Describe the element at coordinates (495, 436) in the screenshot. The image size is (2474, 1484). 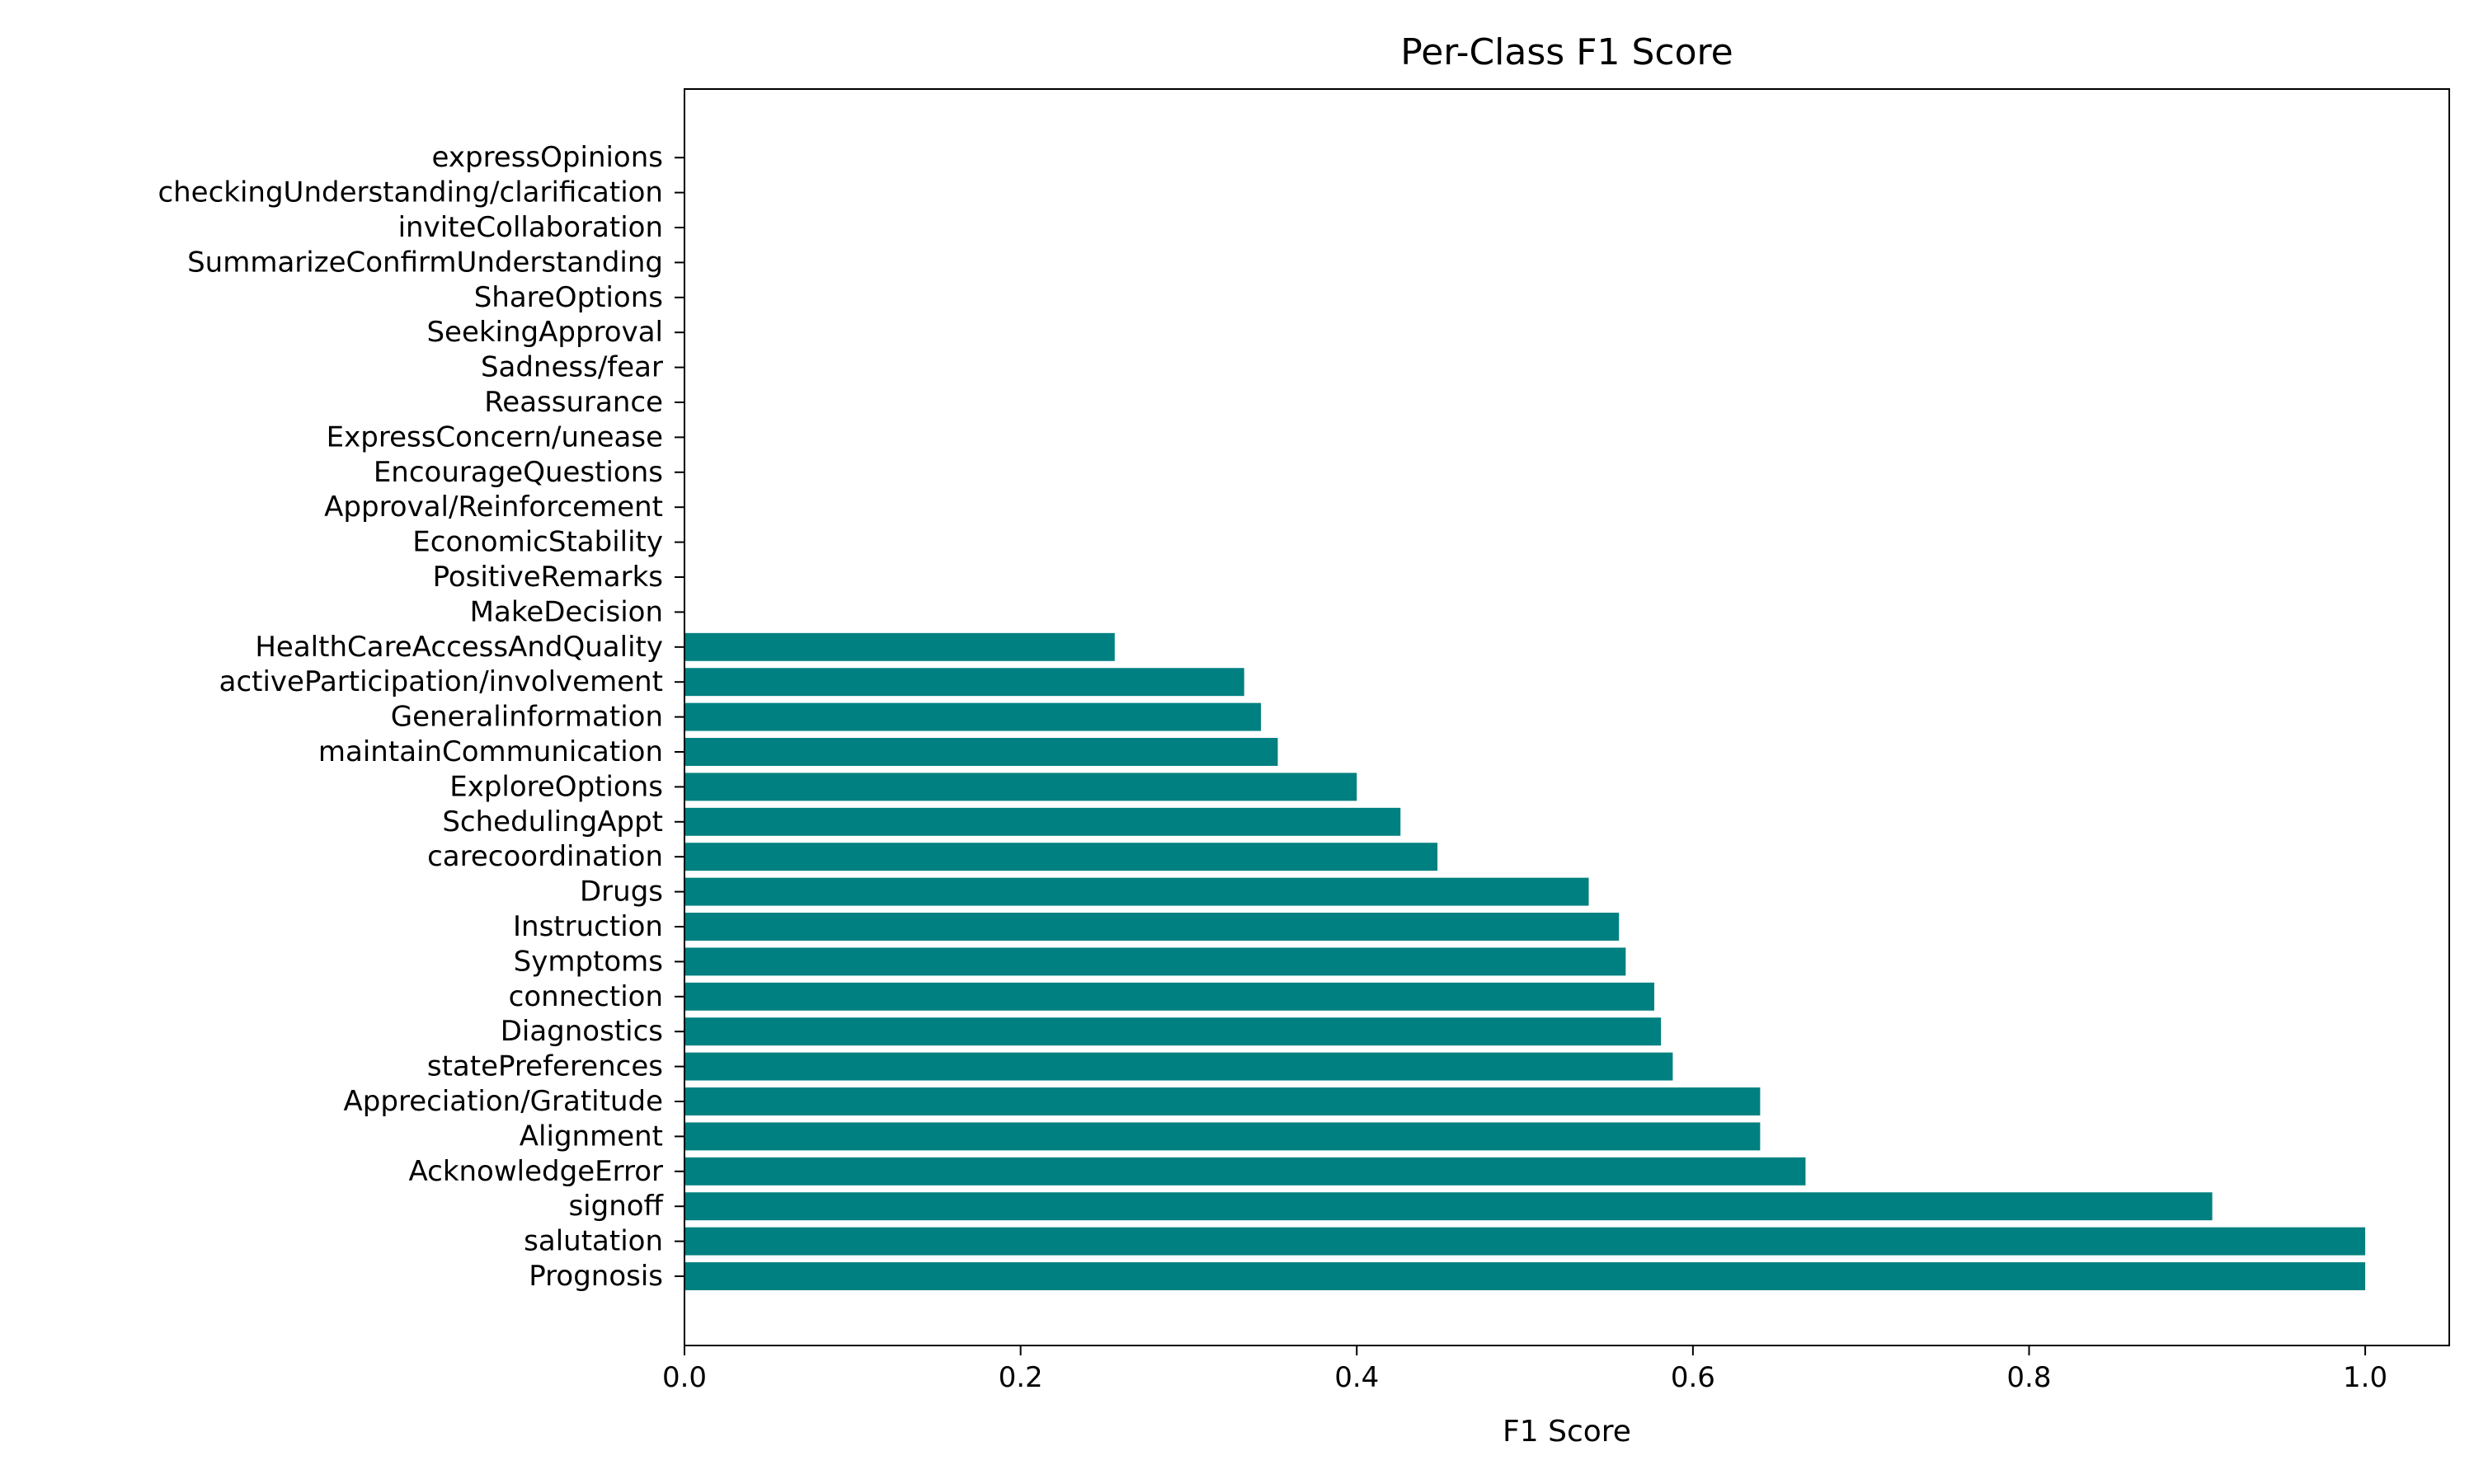
I see `y-tick-label: ExpressConcern/unease` at that location.